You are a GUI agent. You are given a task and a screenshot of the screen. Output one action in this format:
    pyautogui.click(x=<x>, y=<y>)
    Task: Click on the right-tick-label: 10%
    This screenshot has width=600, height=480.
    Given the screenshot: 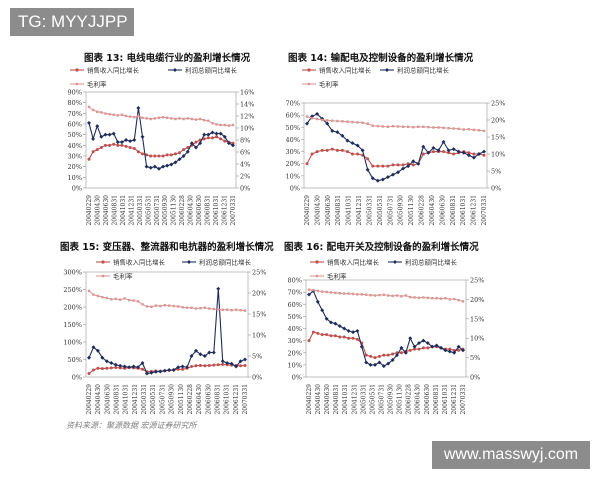 What is the action you would take?
    pyautogui.click(x=498, y=155)
    